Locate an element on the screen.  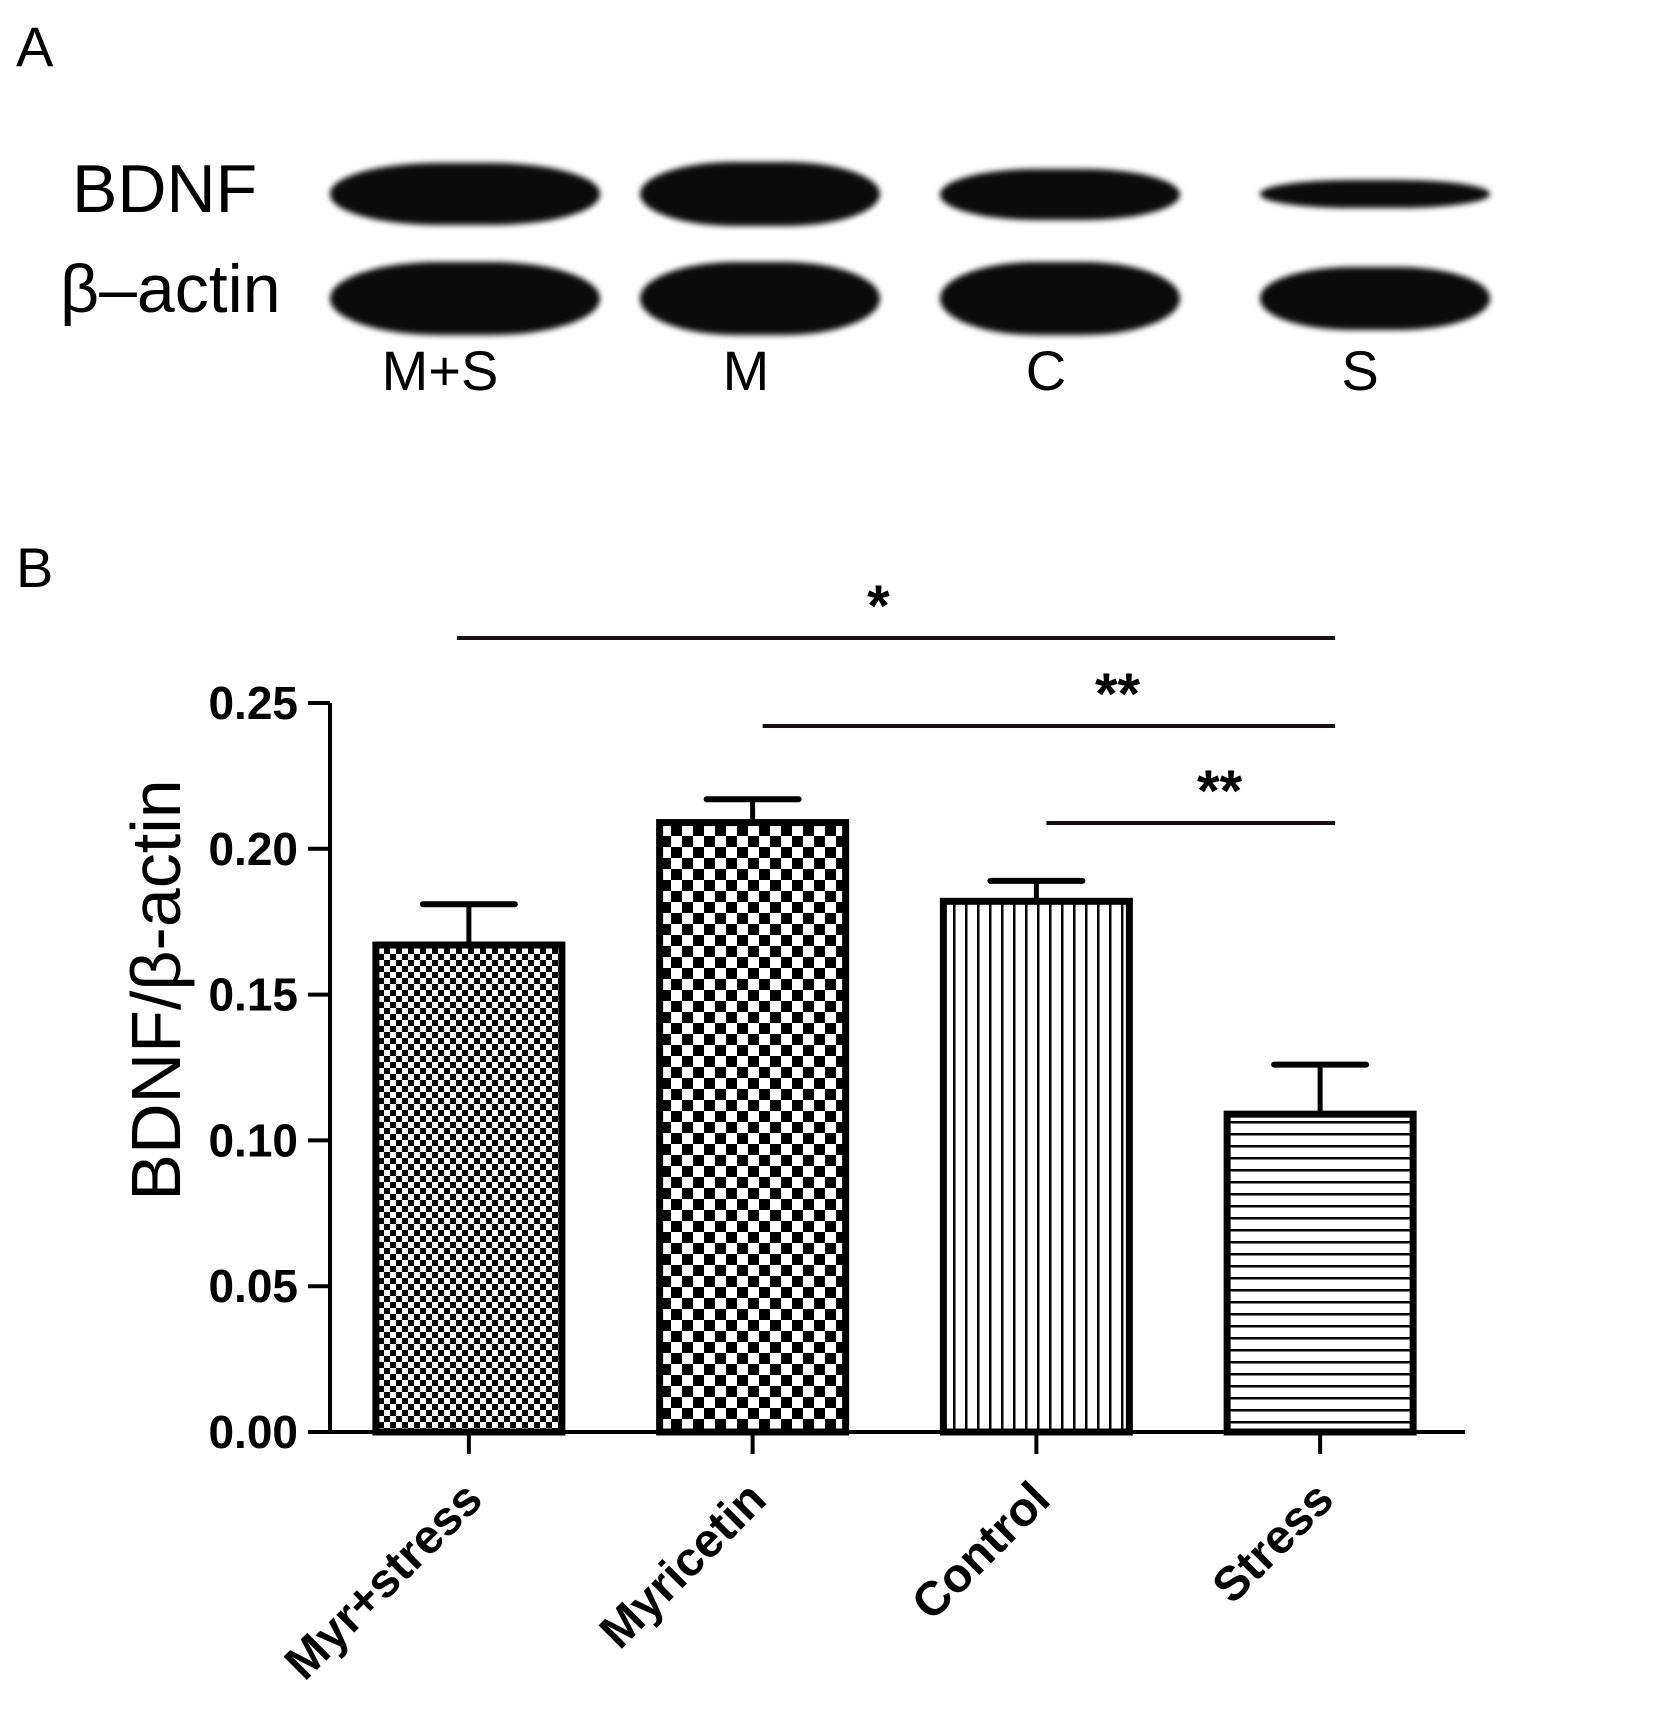
y-tick-label: 0.25 is located at coordinates (253, 703).